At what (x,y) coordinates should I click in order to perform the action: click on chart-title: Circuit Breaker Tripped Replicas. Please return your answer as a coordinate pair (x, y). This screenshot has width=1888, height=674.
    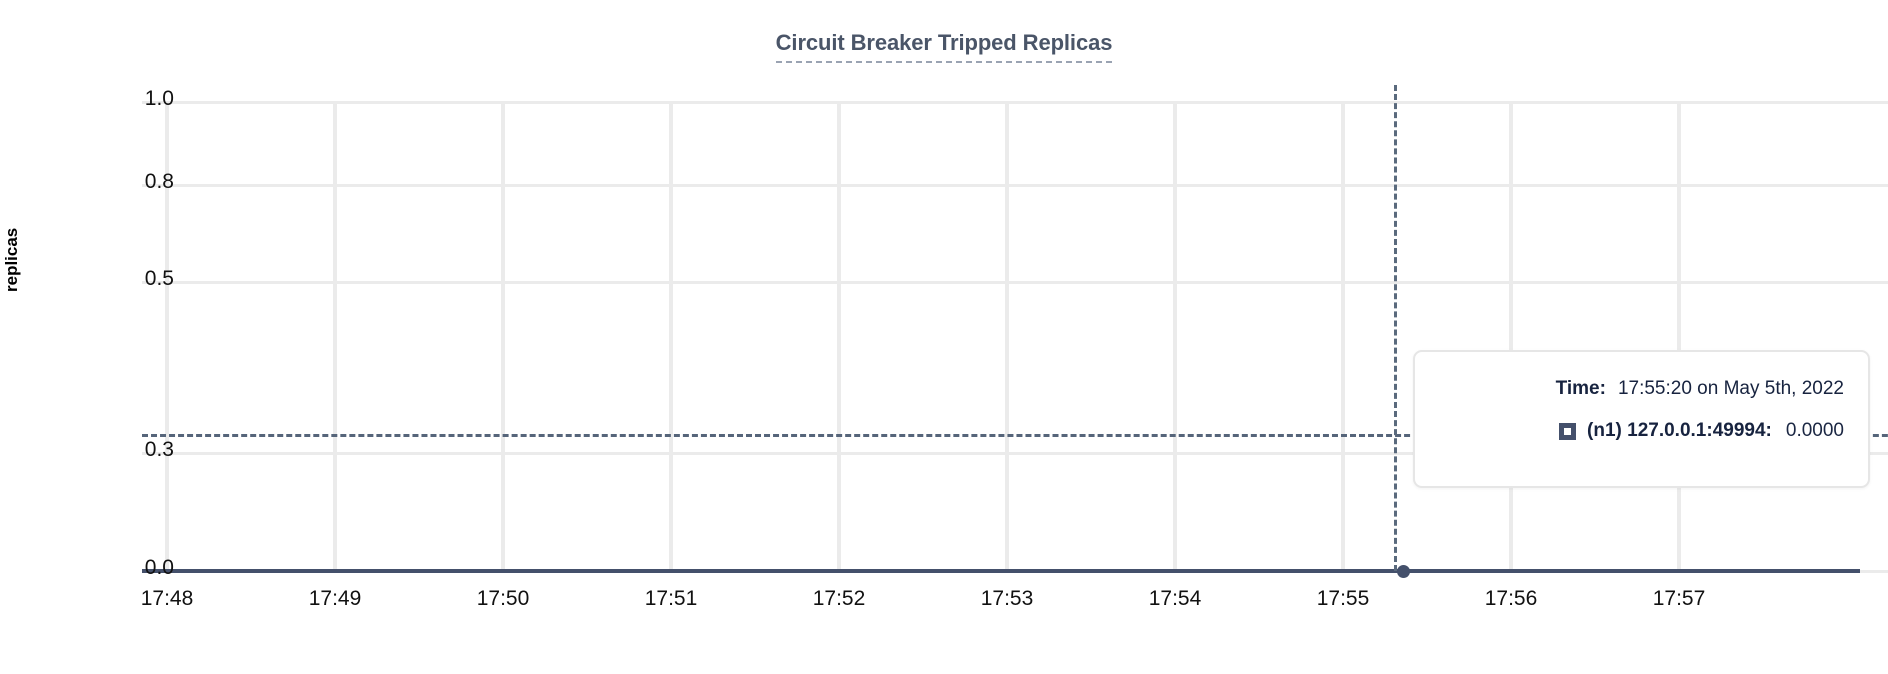
    Looking at the image, I should click on (944, 46).